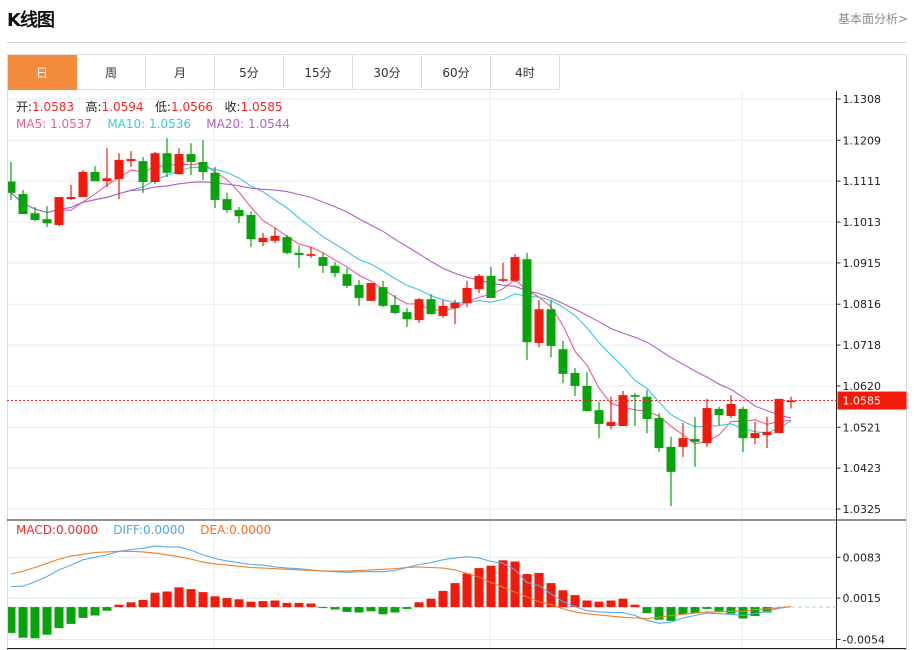  Describe the element at coordinates (249, 72) in the screenshot. I see `tab-5min: 5分` at that location.